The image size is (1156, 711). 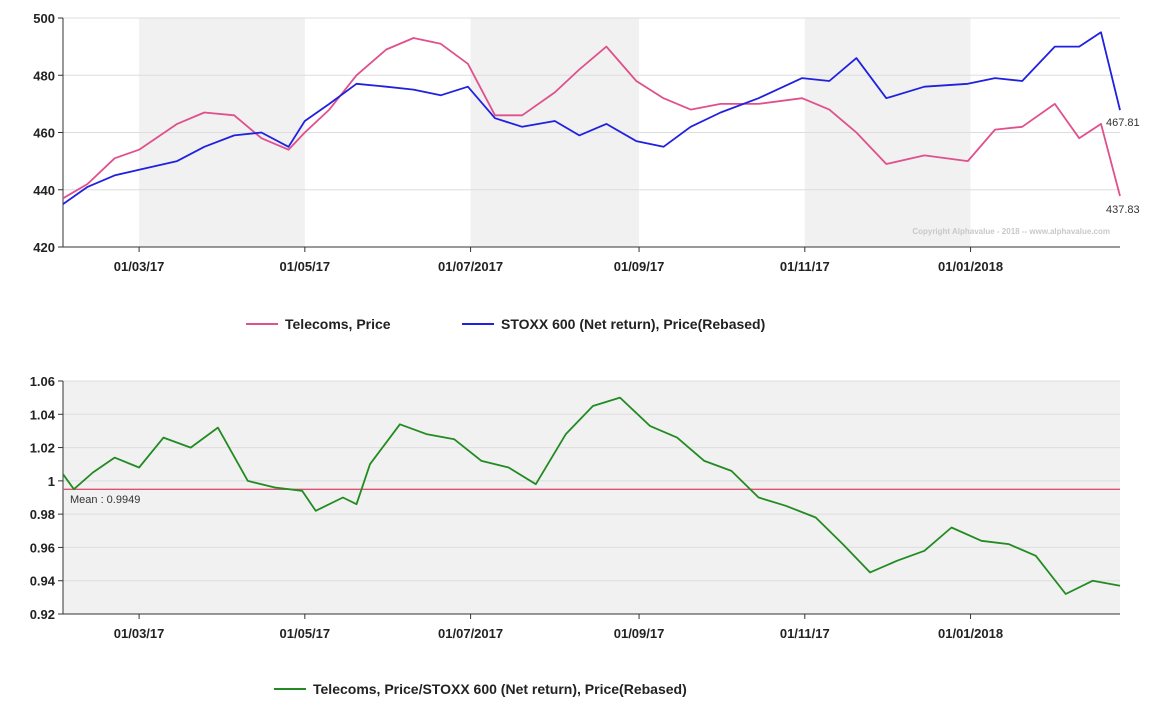 What do you see at coordinates (42, 448) in the screenshot?
I see `y-tick-label: 1.02` at bounding box center [42, 448].